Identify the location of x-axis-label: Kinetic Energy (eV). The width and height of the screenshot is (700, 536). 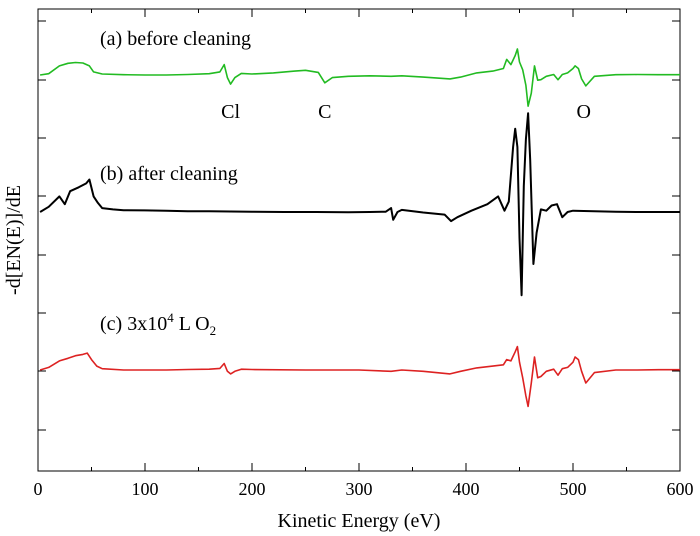
(359, 521).